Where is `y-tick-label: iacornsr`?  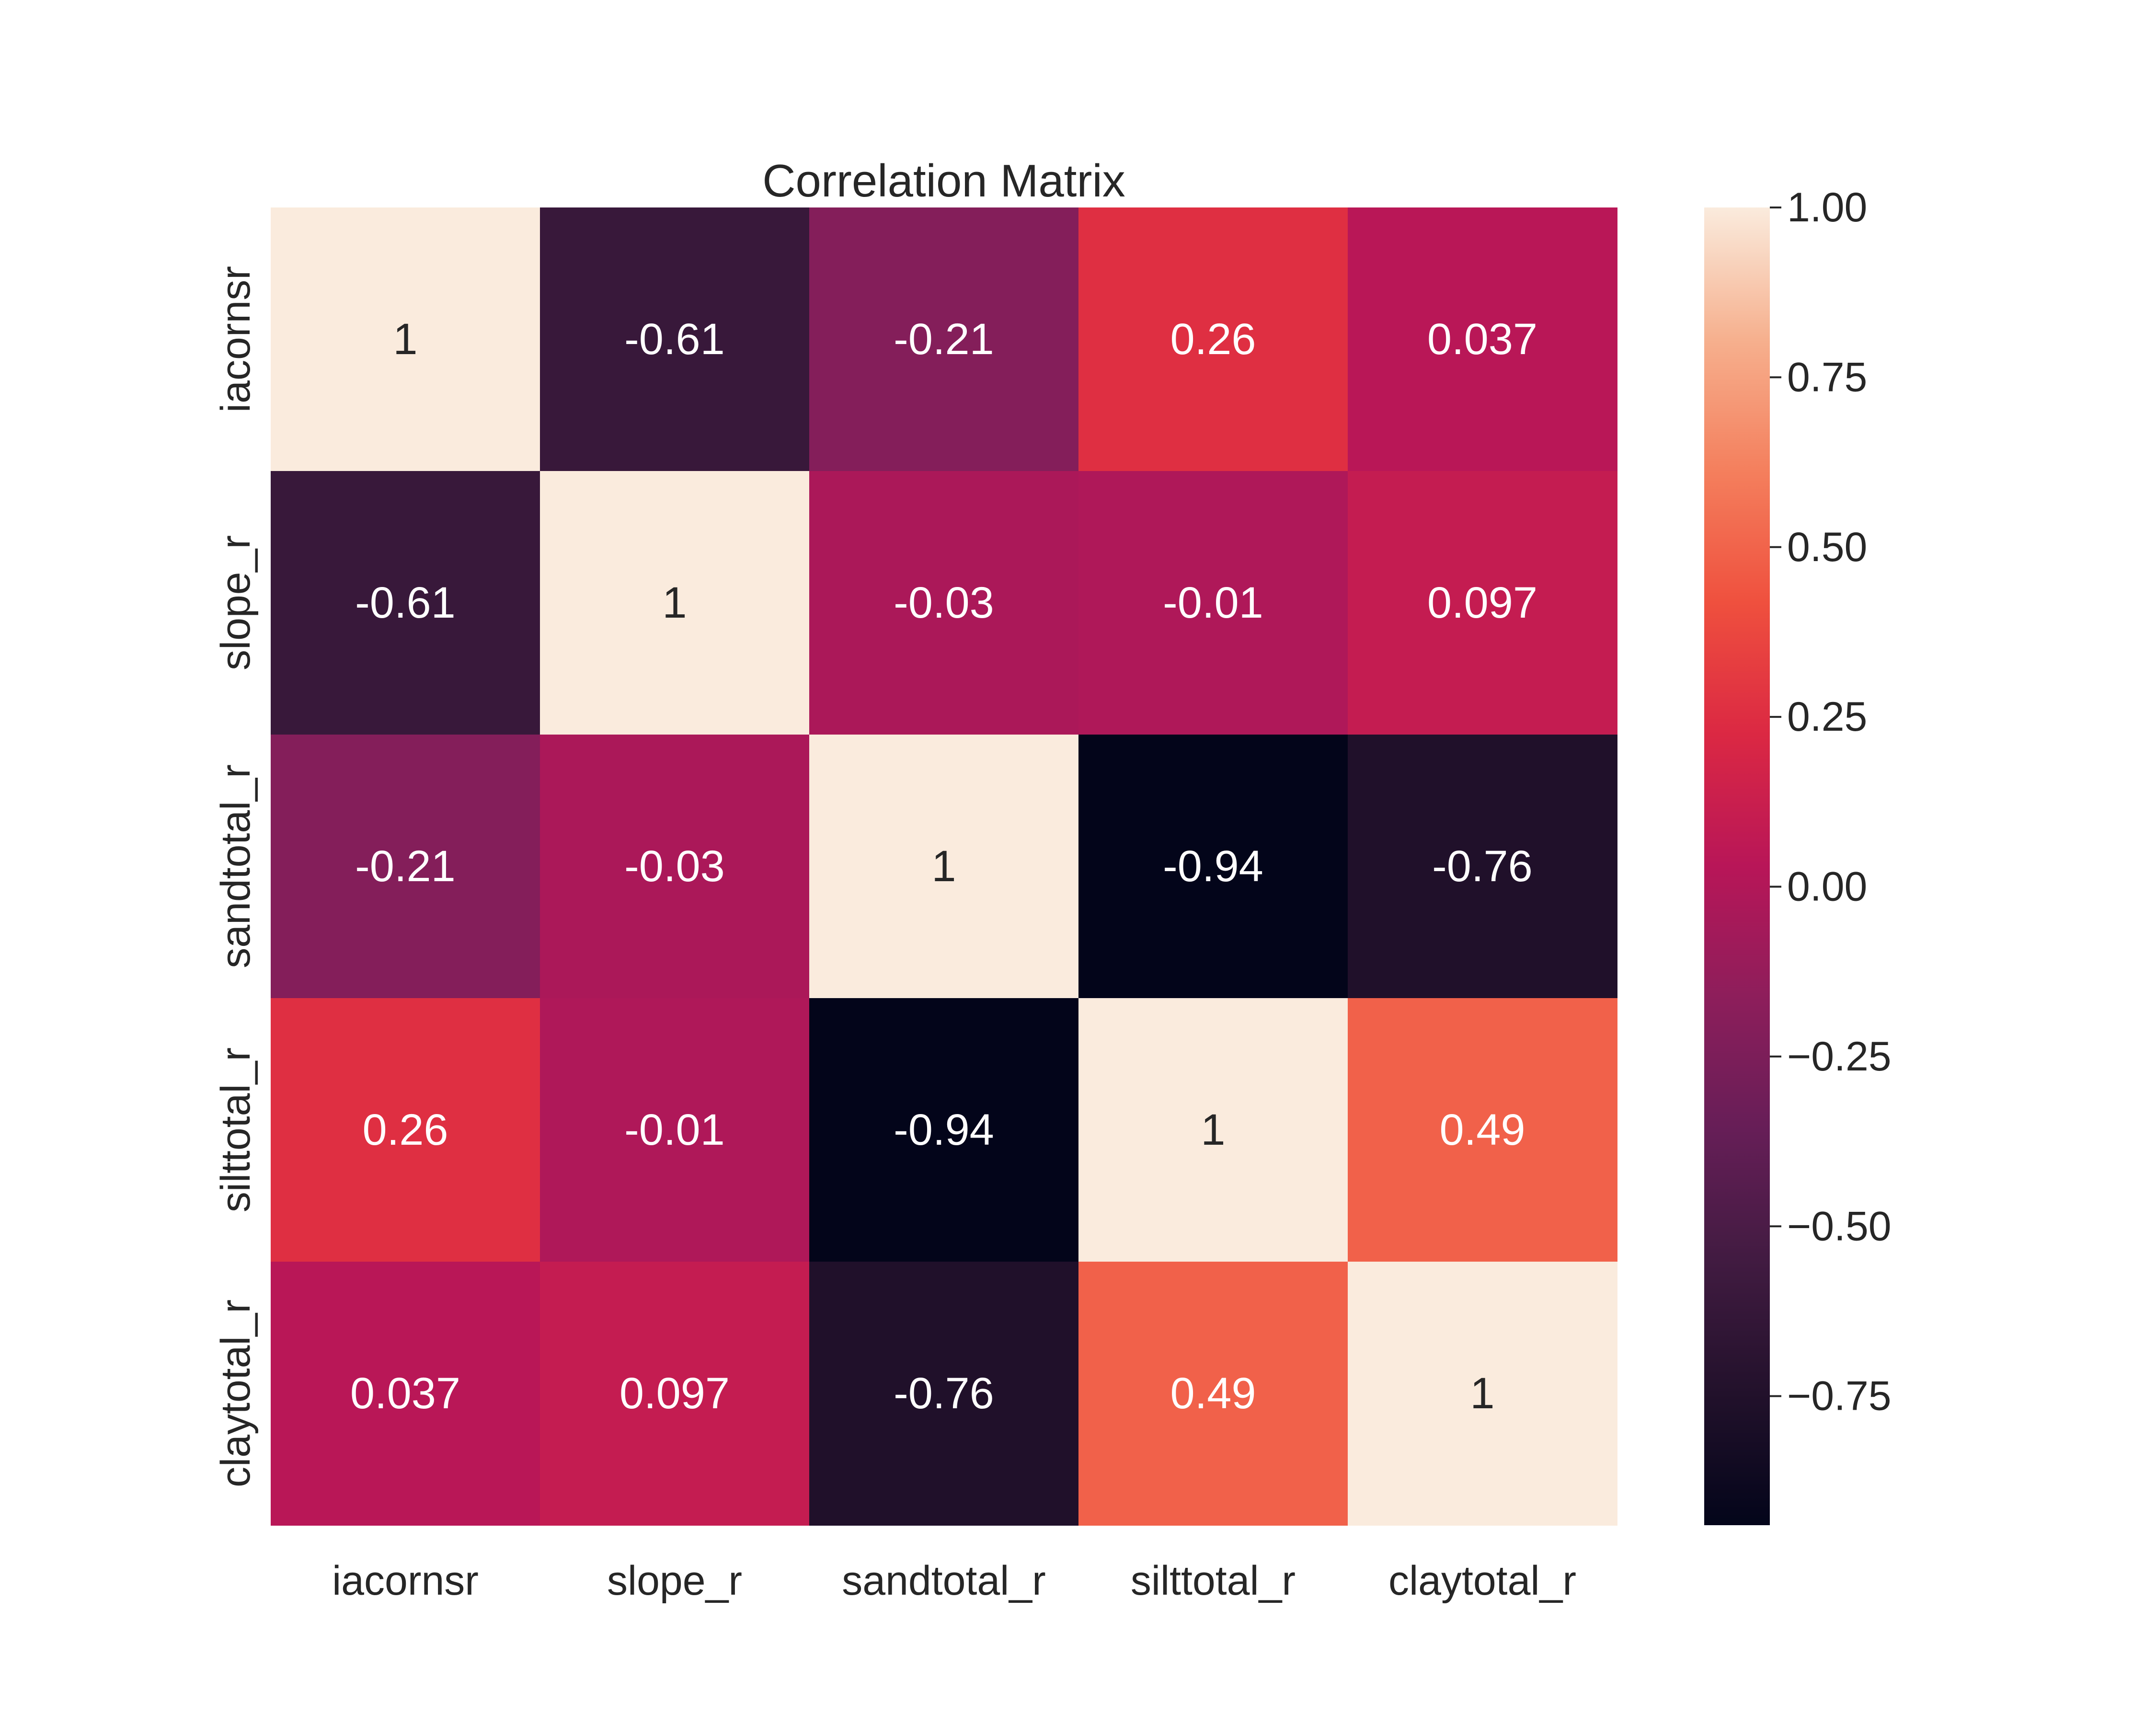
y-tick-label: iacornsr is located at coordinates (236, 339).